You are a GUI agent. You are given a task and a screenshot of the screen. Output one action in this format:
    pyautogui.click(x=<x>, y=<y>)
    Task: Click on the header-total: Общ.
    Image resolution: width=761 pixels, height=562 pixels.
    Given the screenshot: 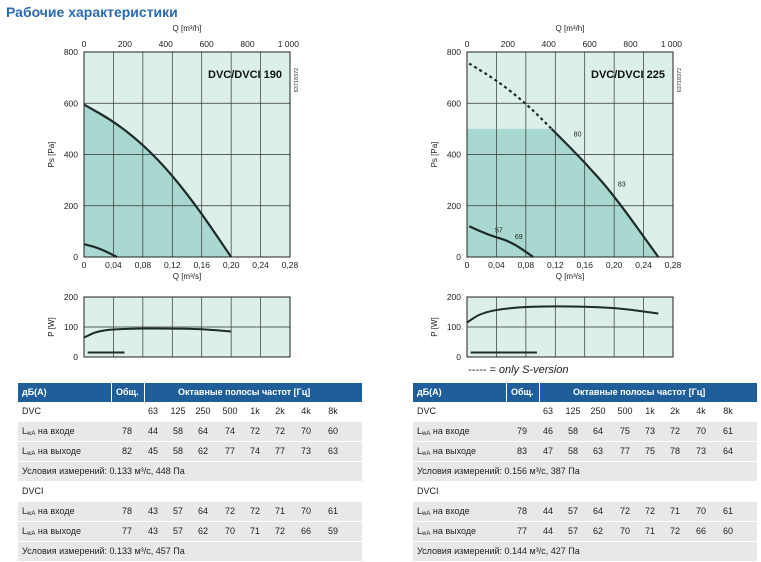 What is the action you would take?
    pyautogui.click(x=522, y=392)
    